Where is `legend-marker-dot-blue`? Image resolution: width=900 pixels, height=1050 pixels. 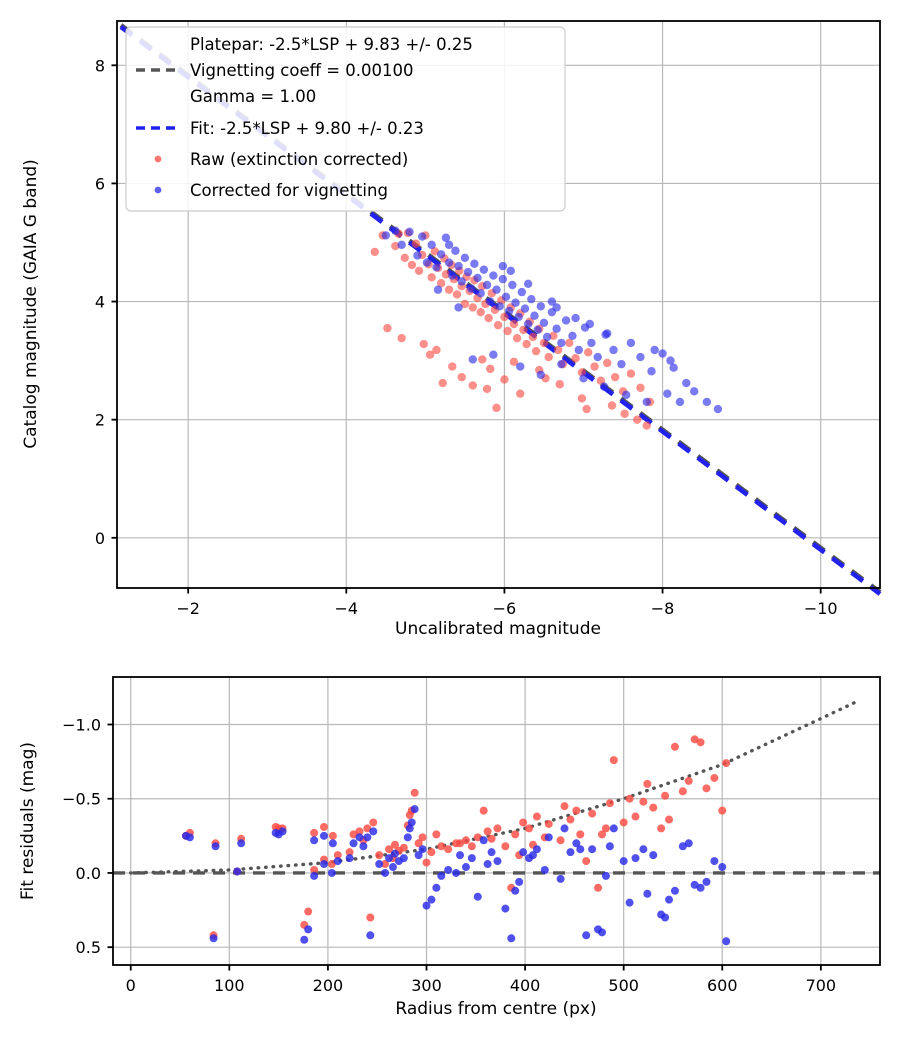 legend-marker-dot-blue is located at coordinates (158, 190).